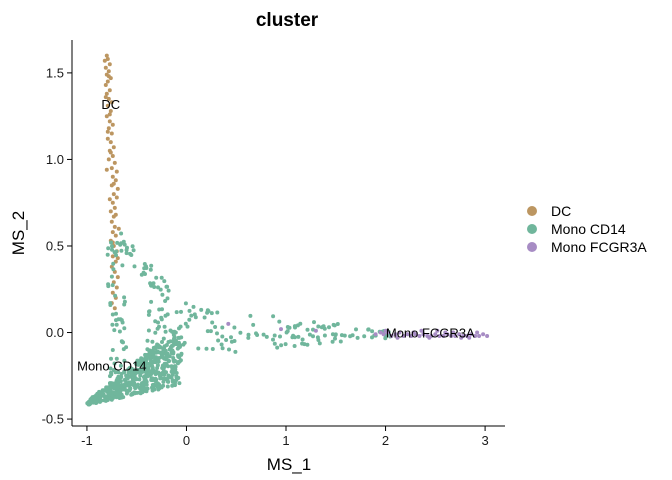 Image resolution: width=672 pixels, height=480 pixels. Describe the element at coordinates (588, 229) in the screenshot. I see `legend-label: Mono CD14` at that location.